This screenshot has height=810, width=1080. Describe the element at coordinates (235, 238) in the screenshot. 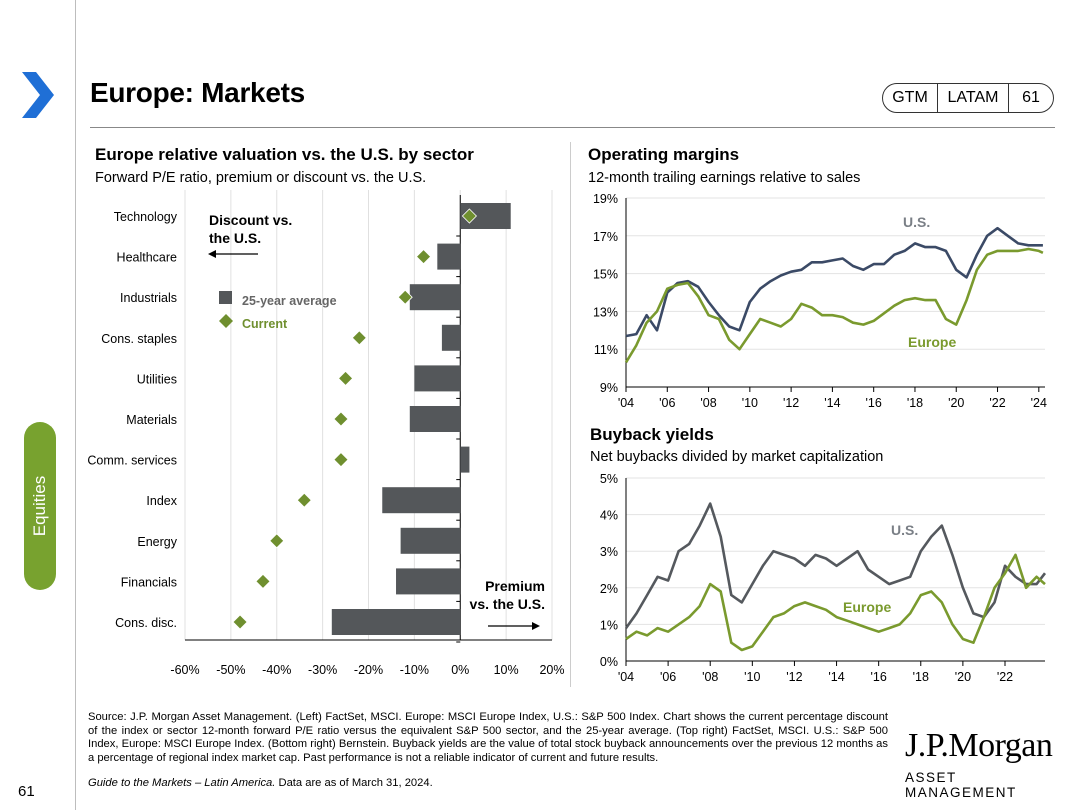

I see `discount-label-2: the U.S.` at that location.